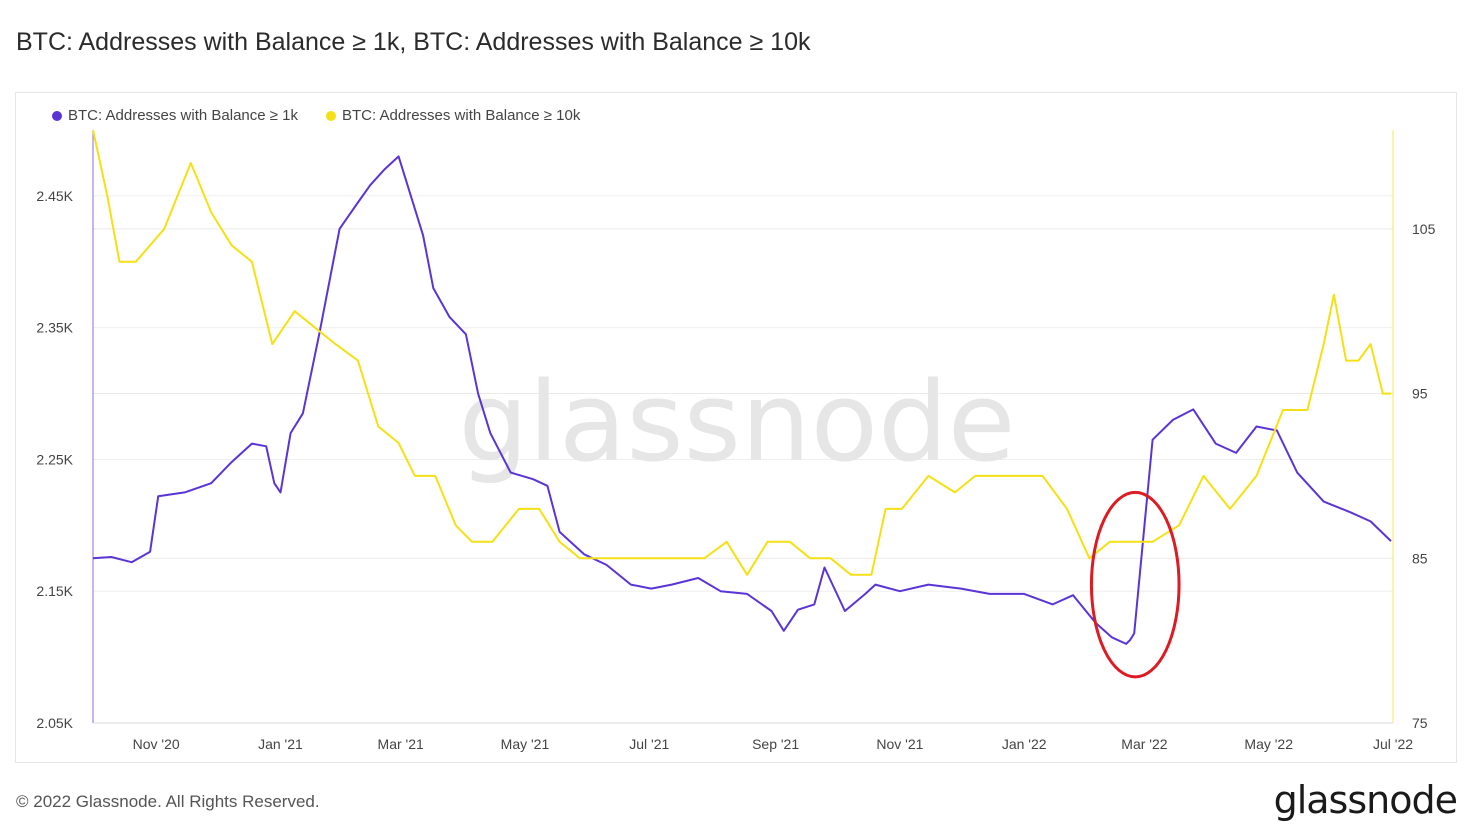  What do you see at coordinates (1024, 744) in the screenshot?
I see `x-tick-label: Jan '22` at bounding box center [1024, 744].